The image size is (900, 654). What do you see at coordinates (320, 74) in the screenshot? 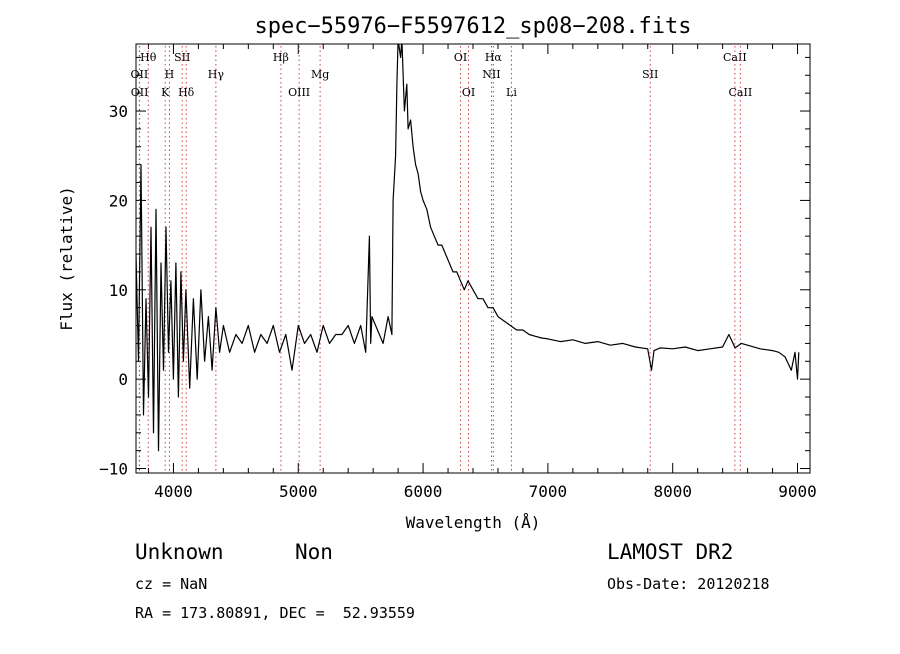
I see `spectral-line-label: Mg` at bounding box center [320, 74].